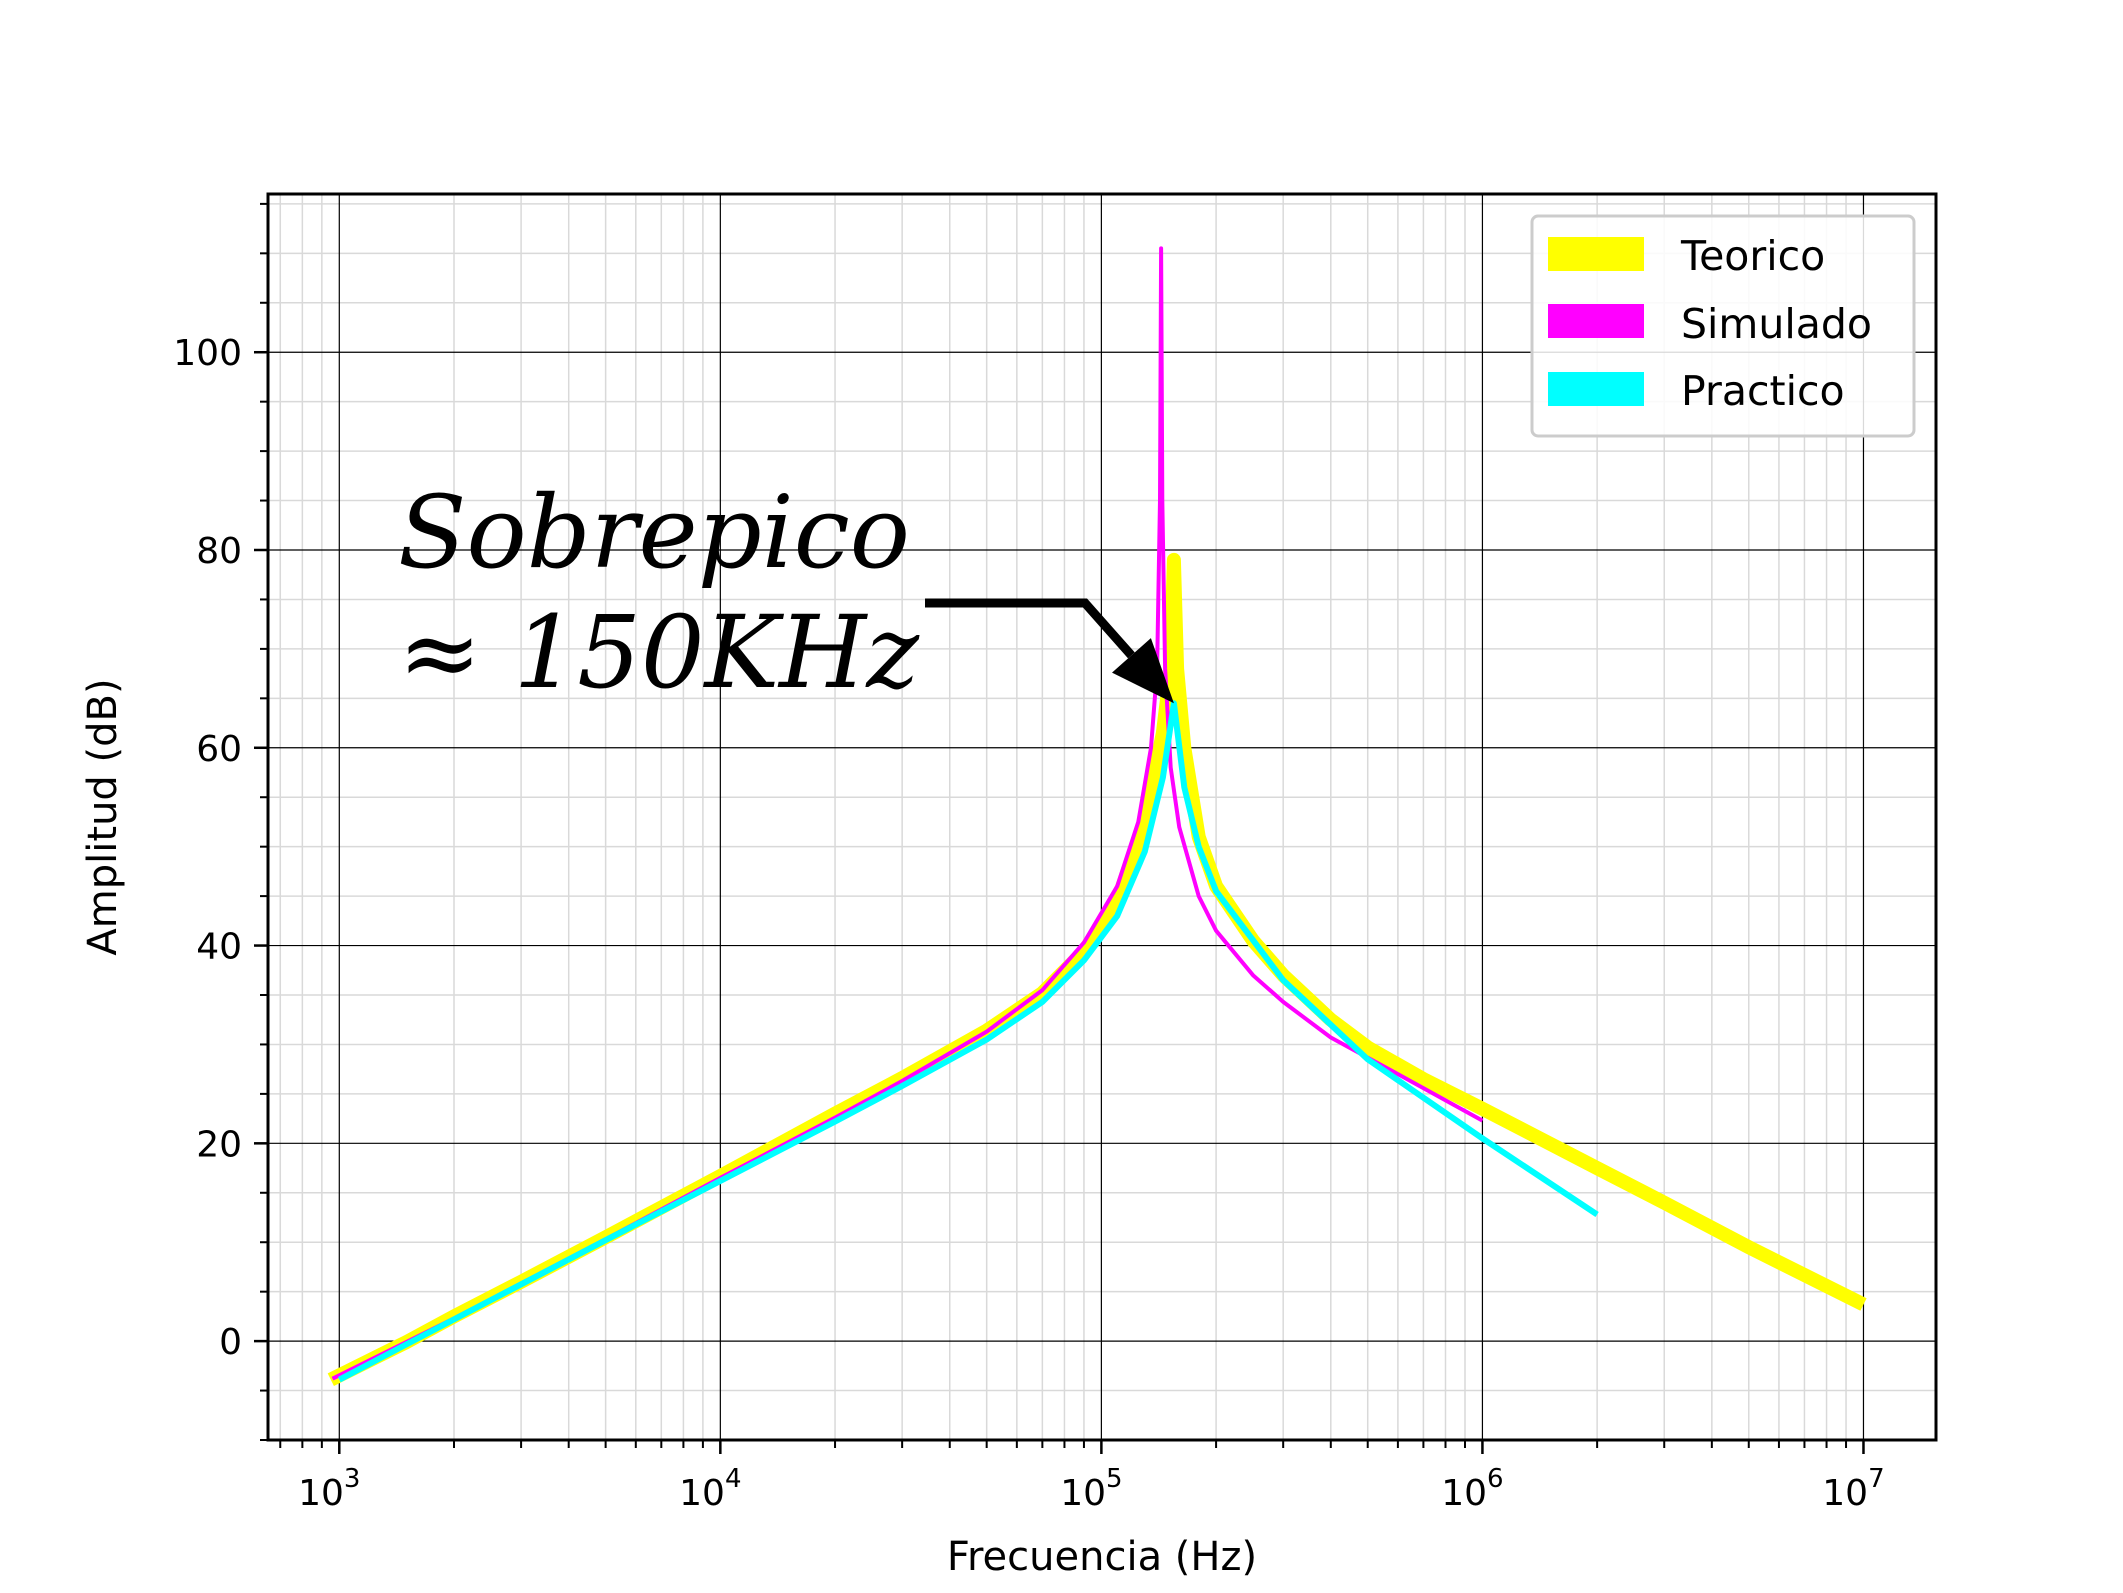 Image resolution: width=2123 pixels, height=1593 pixels. I want to click on annotation: Sobrepico ≈ 150KHz, so click(786, 592).